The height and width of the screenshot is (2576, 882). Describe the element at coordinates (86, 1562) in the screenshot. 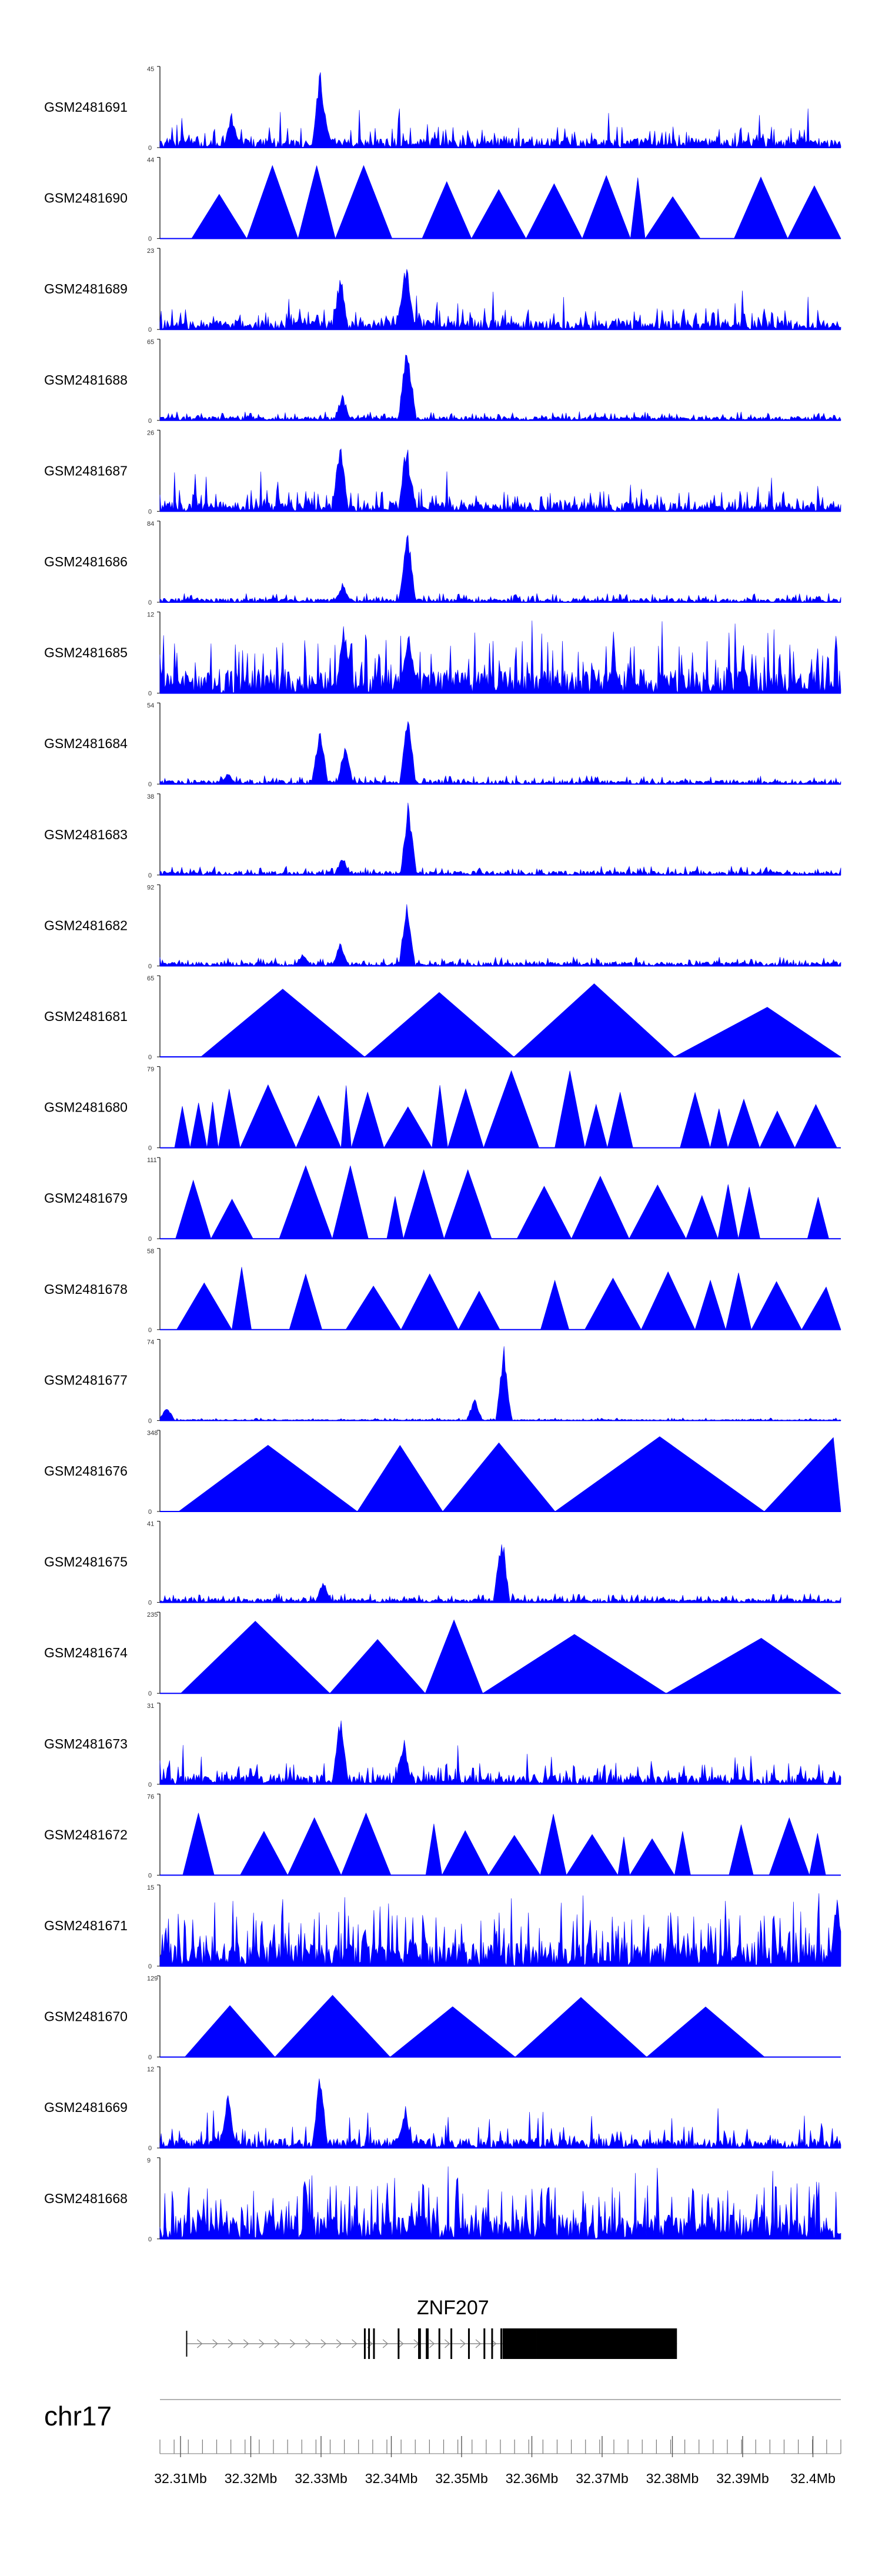

I see `track-label: GSM2481675` at that location.